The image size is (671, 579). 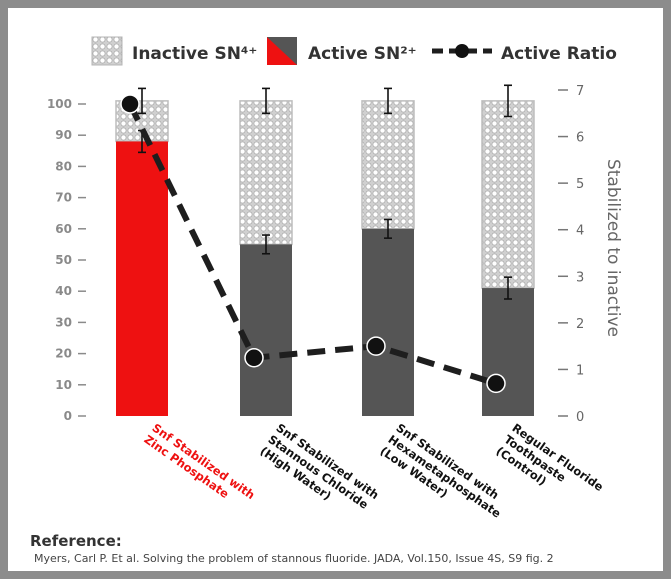 I want to click on legend-label-inactive: Inactive SN⁴⁺, so click(x=194, y=54).